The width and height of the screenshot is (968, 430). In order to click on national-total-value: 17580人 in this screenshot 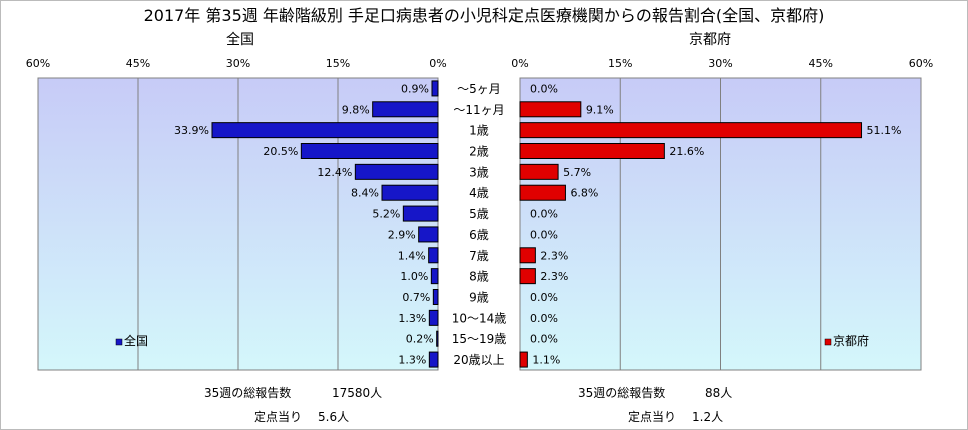, I will do `click(357, 393)`.